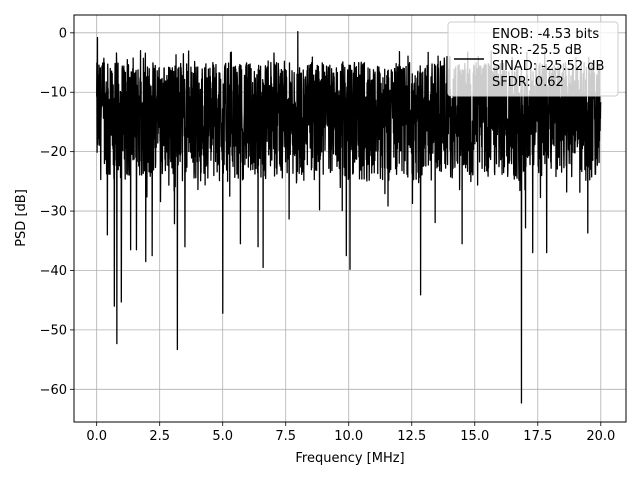  What do you see at coordinates (53, 93) in the screenshot?
I see `y-tick-label: −10` at bounding box center [53, 93].